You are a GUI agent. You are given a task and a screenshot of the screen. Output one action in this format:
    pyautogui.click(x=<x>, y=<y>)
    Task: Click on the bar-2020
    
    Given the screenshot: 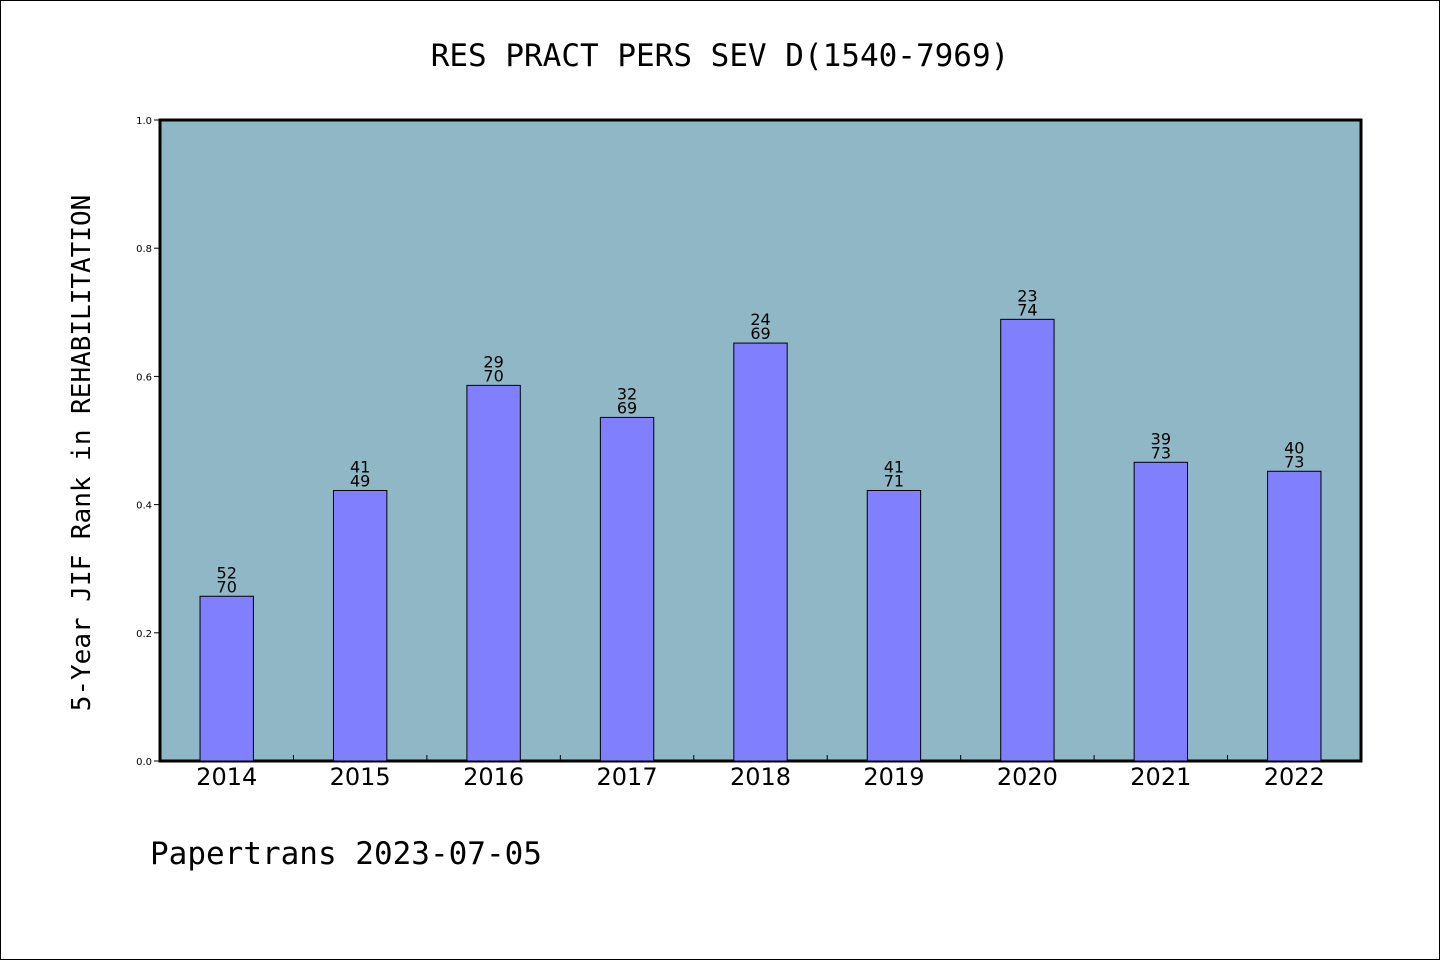 What is the action you would take?
    pyautogui.click(x=1027, y=540)
    